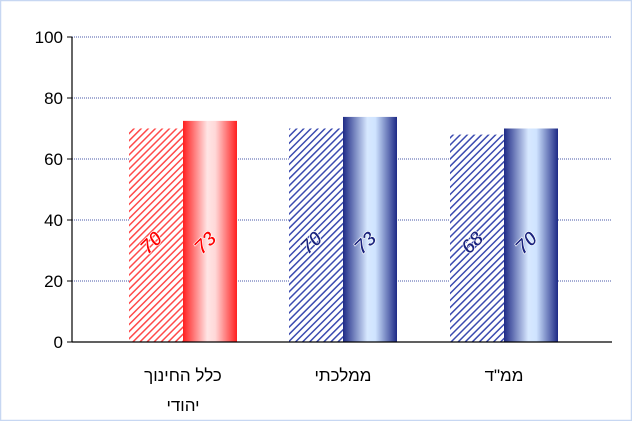 The height and width of the screenshot is (421, 632). Describe the element at coordinates (343, 375) in the screenshot. I see `category-label: ממלכתי` at that location.